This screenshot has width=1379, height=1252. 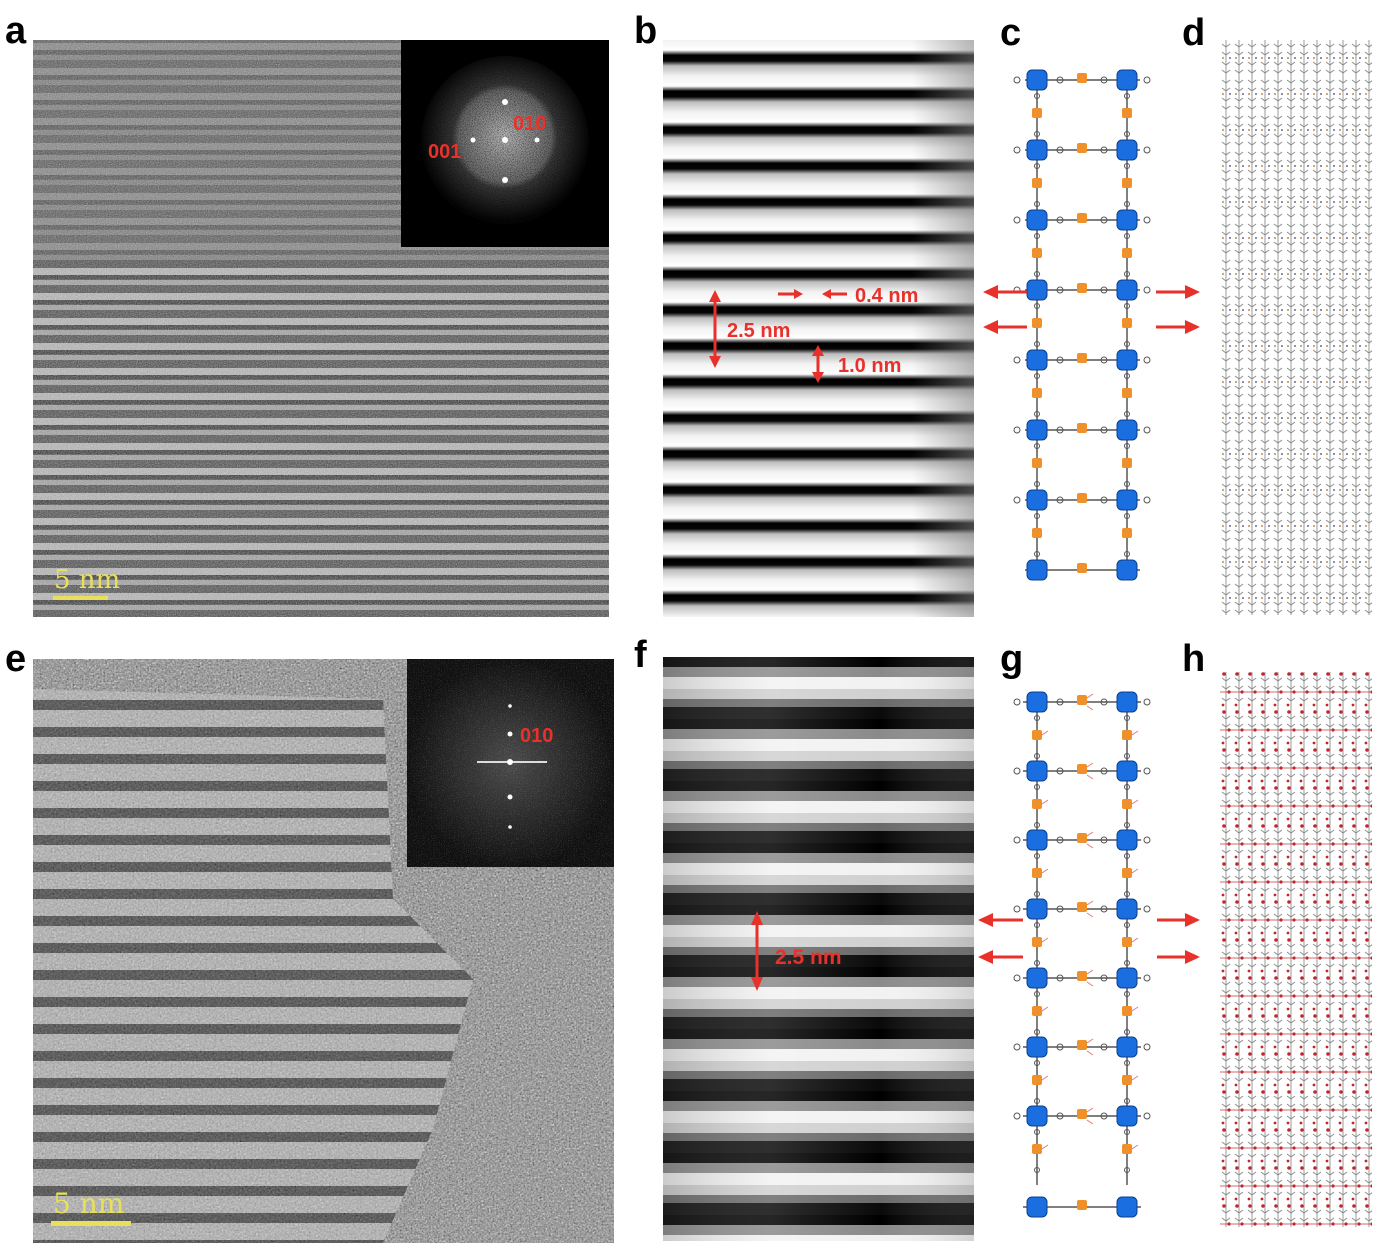 I want to click on structure-model-c, so click(x=1090, y=322).